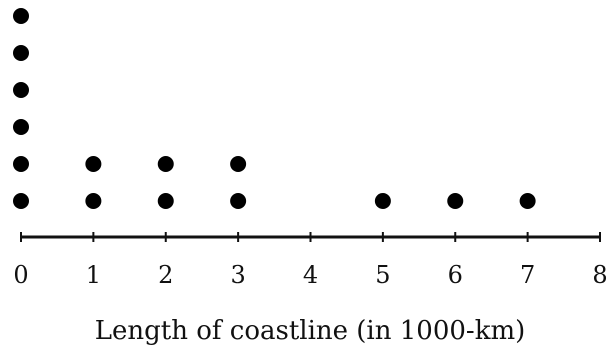 Image resolution: width=613 pixels, height=352 pixels. What do you see at coordinates (165, 275) in the screenshot?
I see `x-tick-label: 2` at bounding box center [165, 275].